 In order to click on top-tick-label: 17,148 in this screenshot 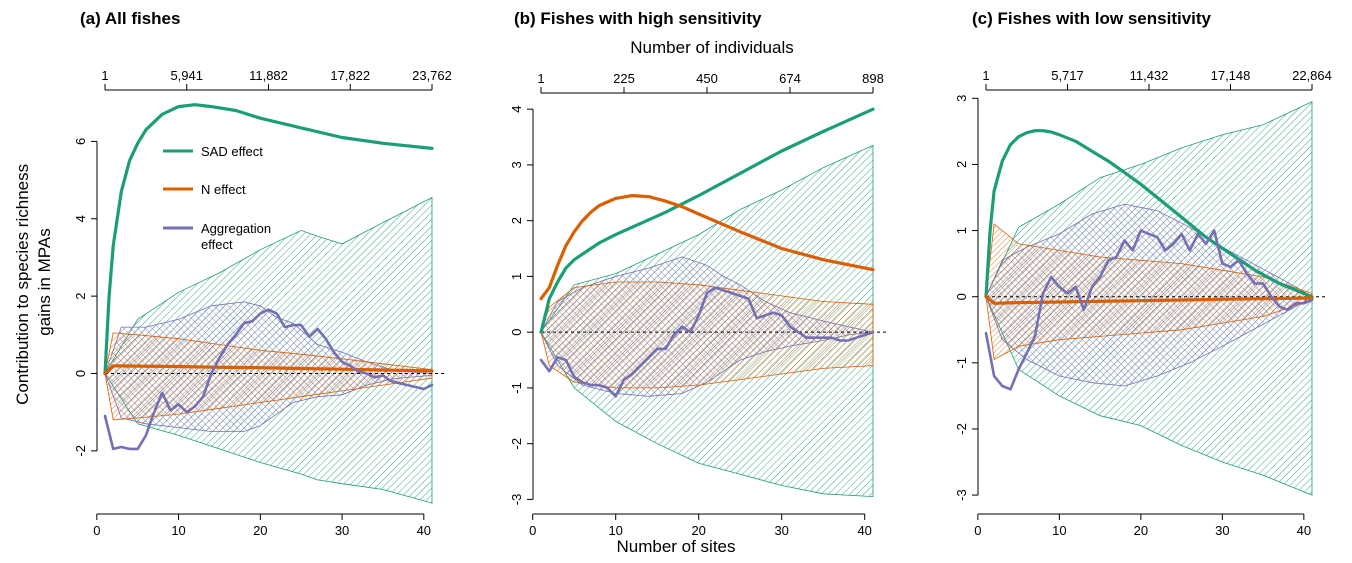, I will do `click(1231, 75)`.